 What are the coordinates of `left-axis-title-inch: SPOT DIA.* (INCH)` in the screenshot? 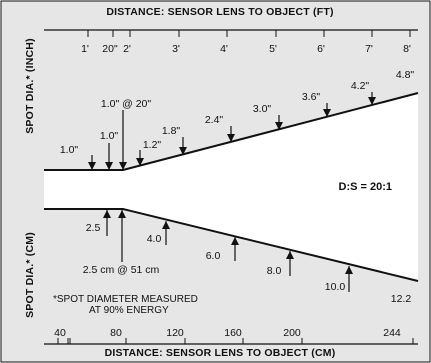 It's located at (30, 86).